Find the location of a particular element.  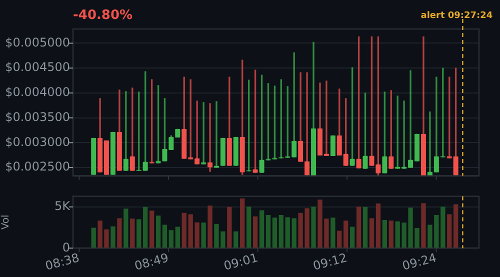

chart-title: -40.80% is located at coordinates (103, 15).